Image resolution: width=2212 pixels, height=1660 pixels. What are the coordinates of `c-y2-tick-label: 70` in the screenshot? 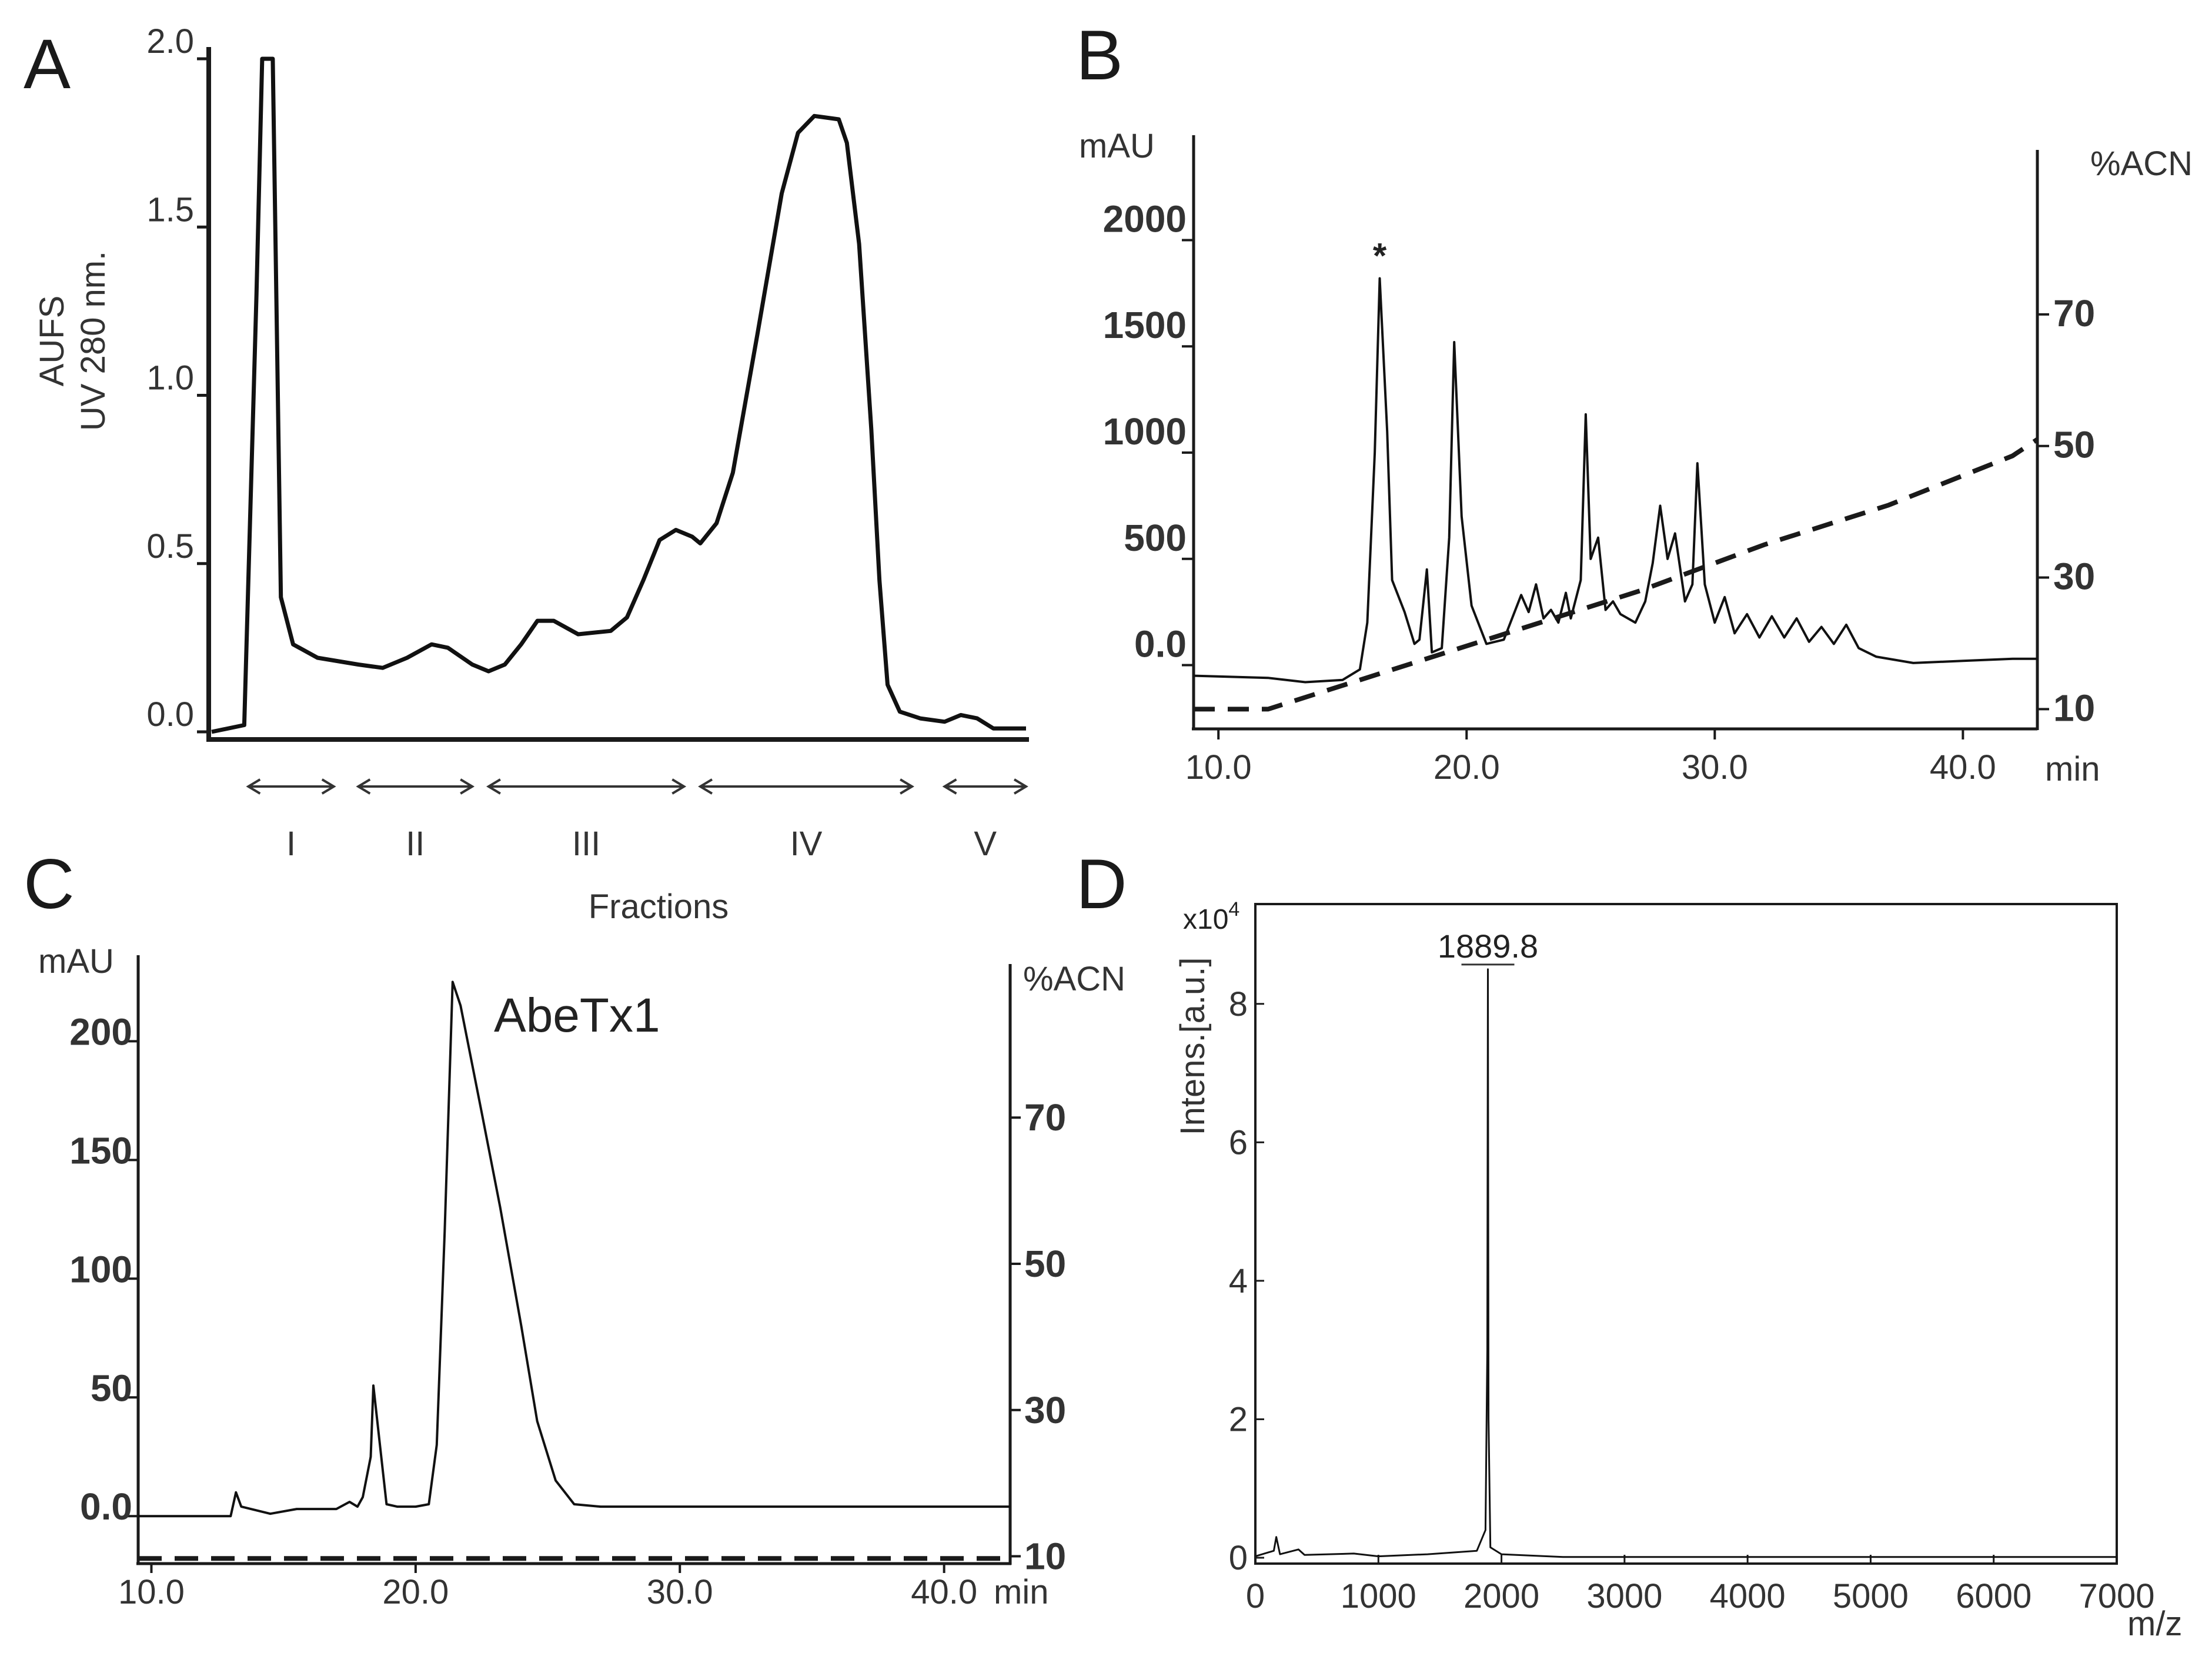 It's located at (1045, 1117).